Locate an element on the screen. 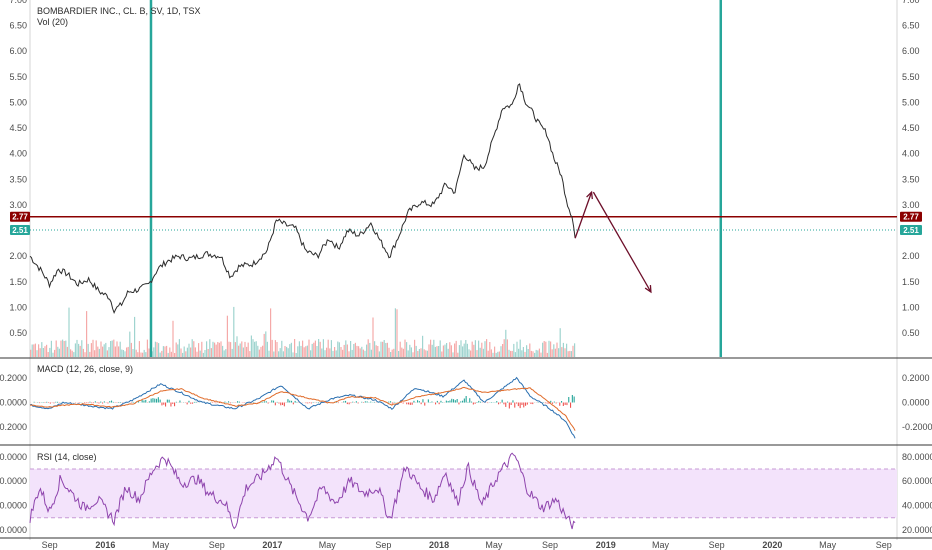 The image size is (932, 550). time-tick-label: May is located at coordinates (161, 545).